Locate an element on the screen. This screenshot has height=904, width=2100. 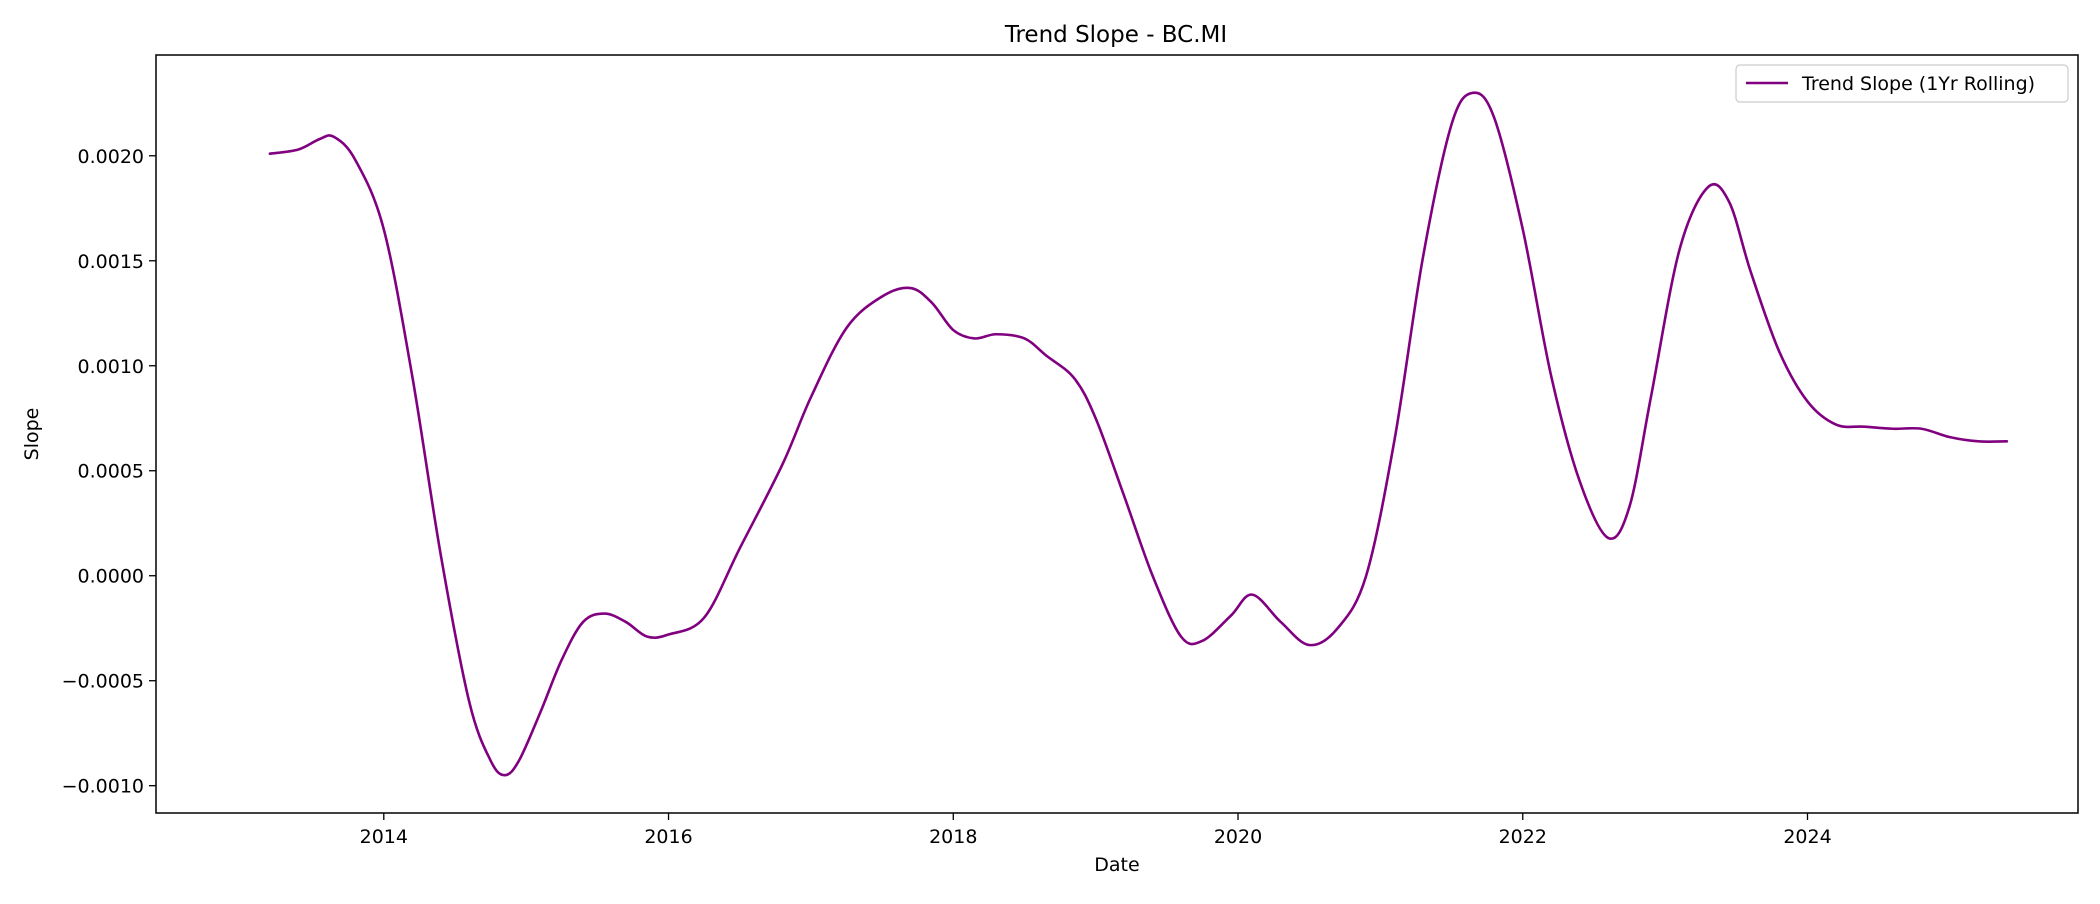
y-tick-label: −0.0005 is located at coordinates (103, 682).